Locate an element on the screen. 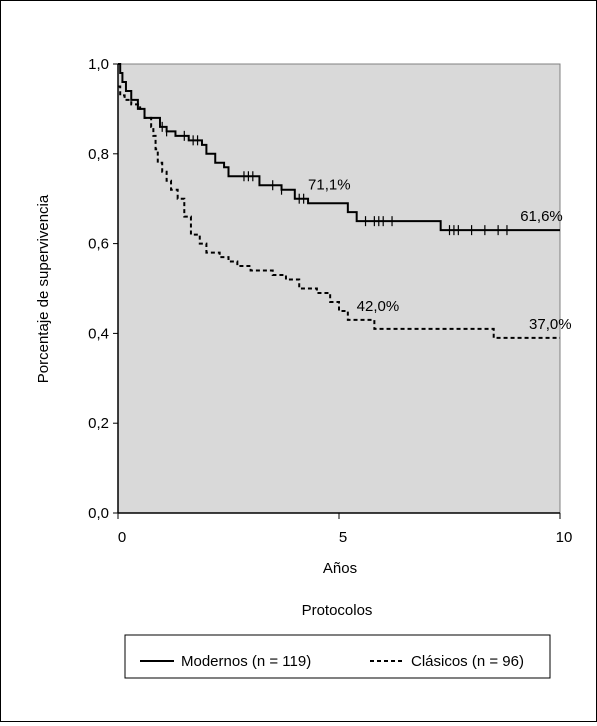  x-tick-label: 0 is located at coordinates (122, 537).